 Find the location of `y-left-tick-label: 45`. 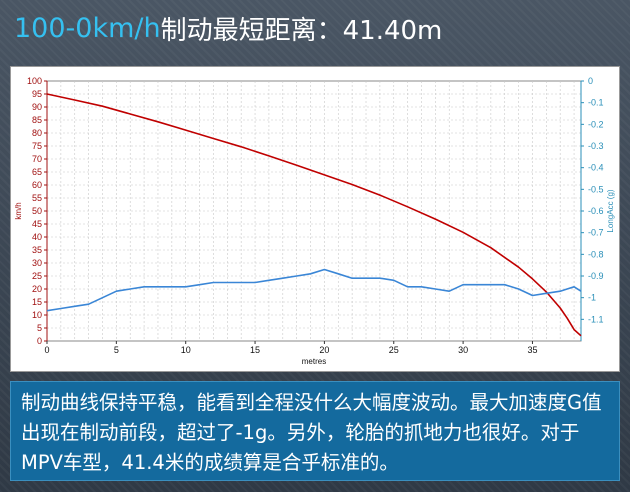

y-left-tick-label: 45 is located at coordinates (37, 224).